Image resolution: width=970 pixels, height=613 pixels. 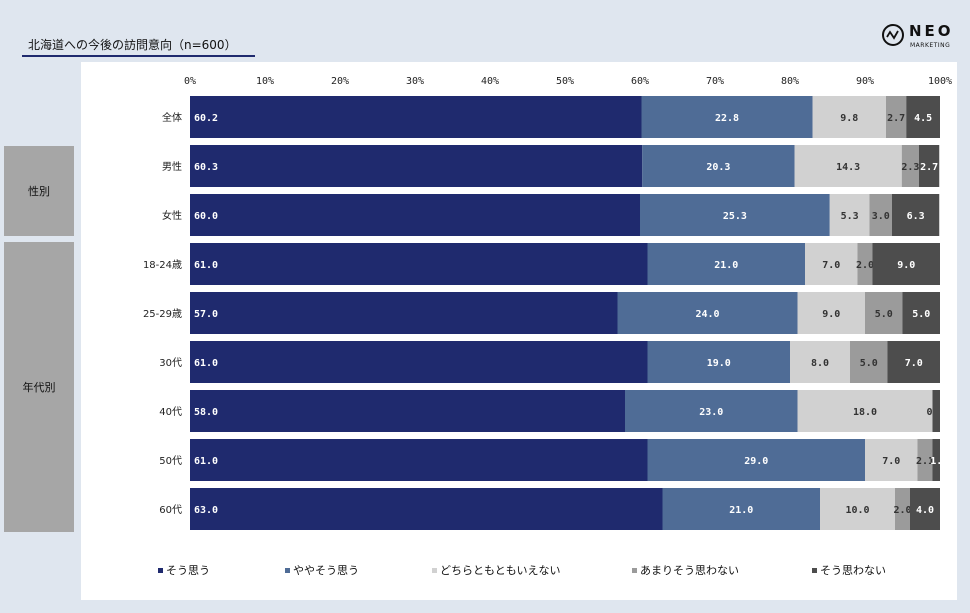 I want to click on data-label: 19.0, so click(x=719, y=363).